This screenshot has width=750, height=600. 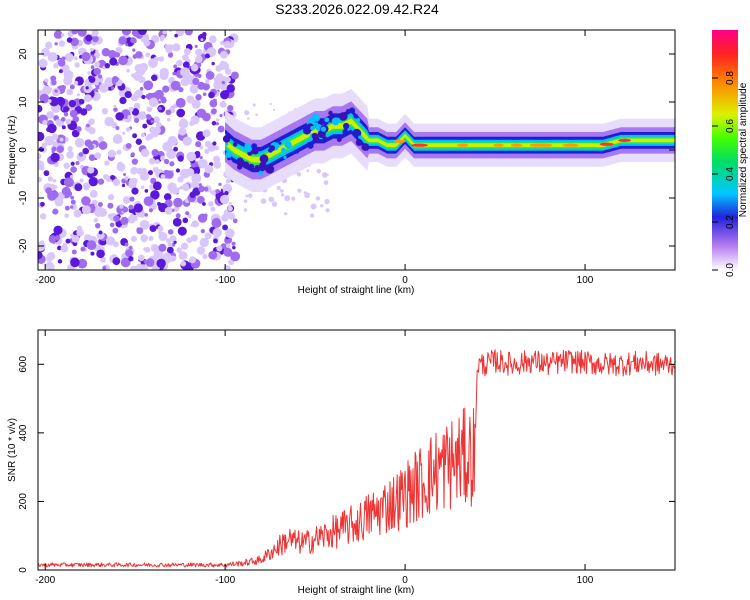 What do you see at coordinates (730, 78) in the screenshot?
I see `colorbar-tick-label: 0.8` at bounding box center [730, 78].